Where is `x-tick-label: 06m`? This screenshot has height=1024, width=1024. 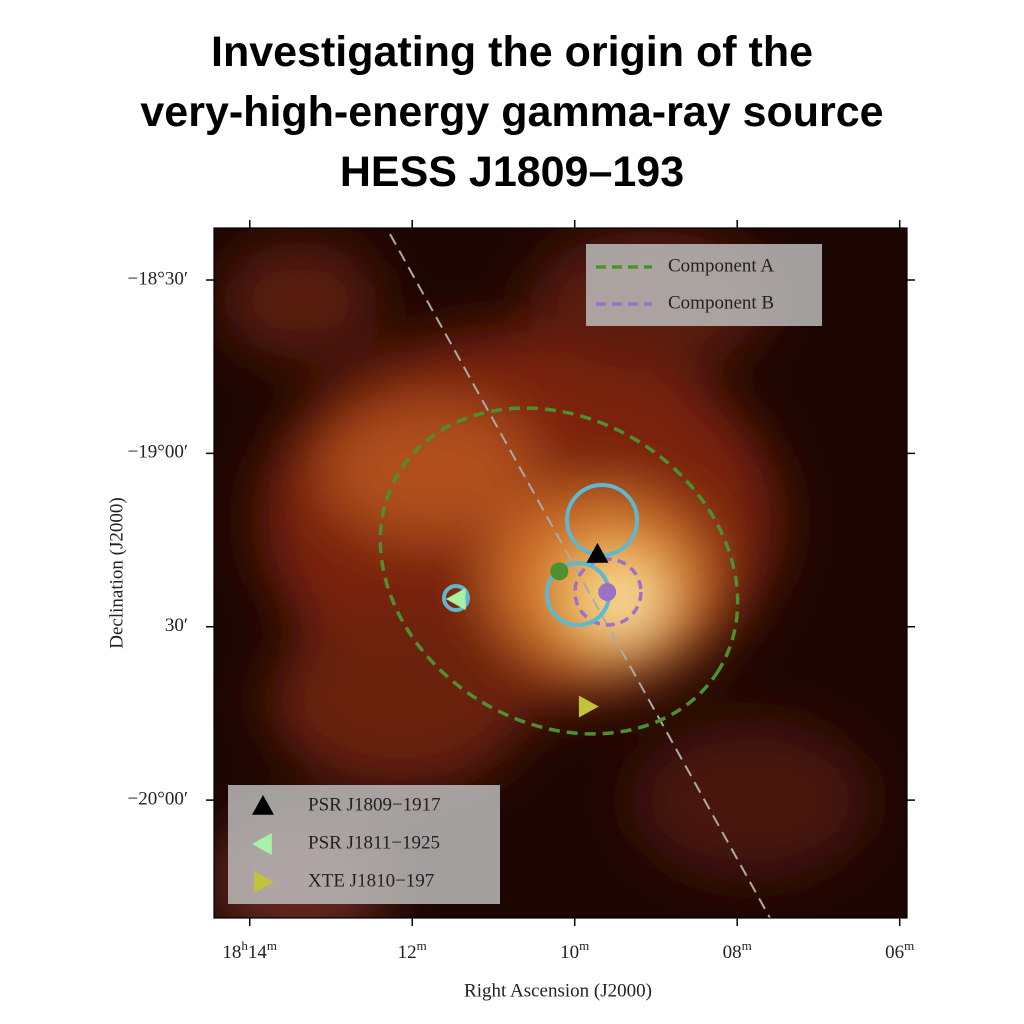
x-tick-label: 06m is located at coordinates (899, 950).